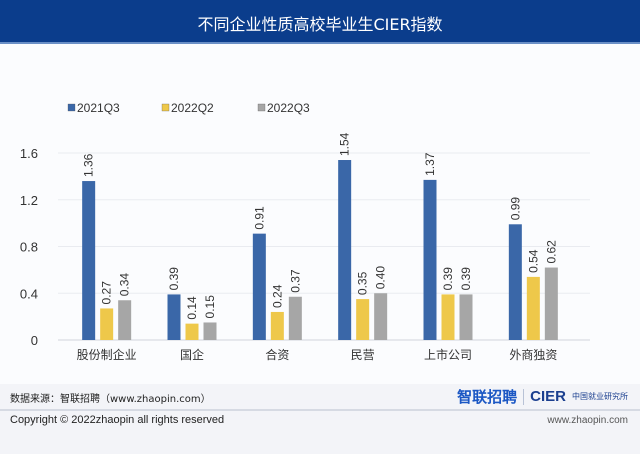 The width and height of the screenshot is (640, 454). Describe the element at coordinates (192, 354) in the screenshot. I see `x-tick-label: 国企` at that location.